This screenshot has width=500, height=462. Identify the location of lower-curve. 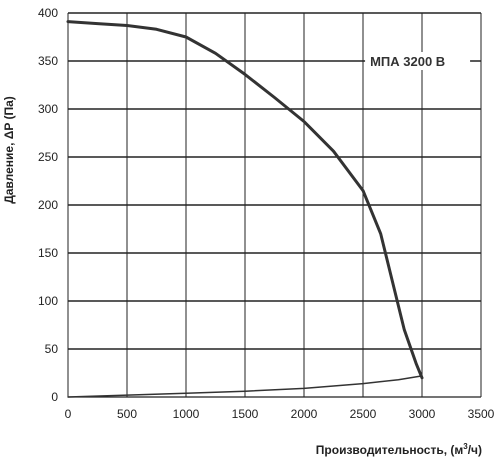
(245, 386).